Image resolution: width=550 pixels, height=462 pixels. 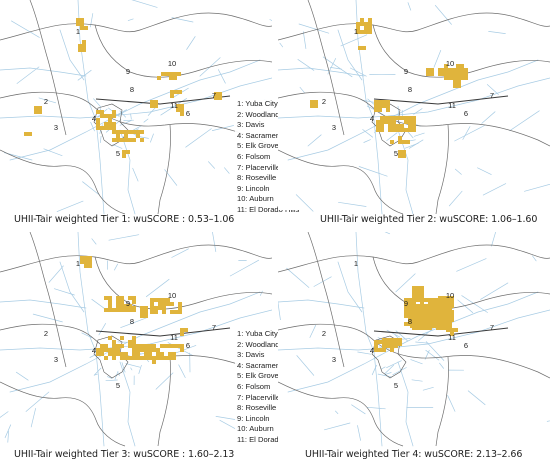 I want to click on highlight-cells, so click(x=389, y=88).